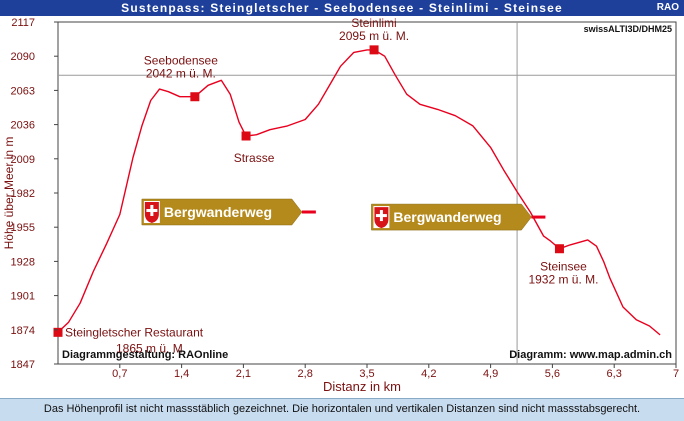 The image size is (684, 421). Describe the element at coordinates (362, 386) in the screenshot. I see `x-axis-label: Distanz in km` at that location.